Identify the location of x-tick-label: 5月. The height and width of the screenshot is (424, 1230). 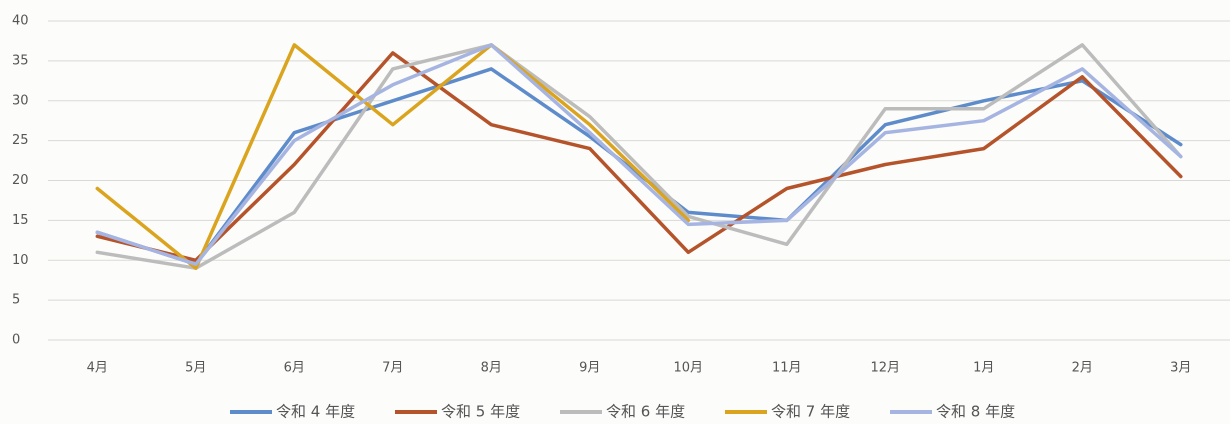
(195, 368).